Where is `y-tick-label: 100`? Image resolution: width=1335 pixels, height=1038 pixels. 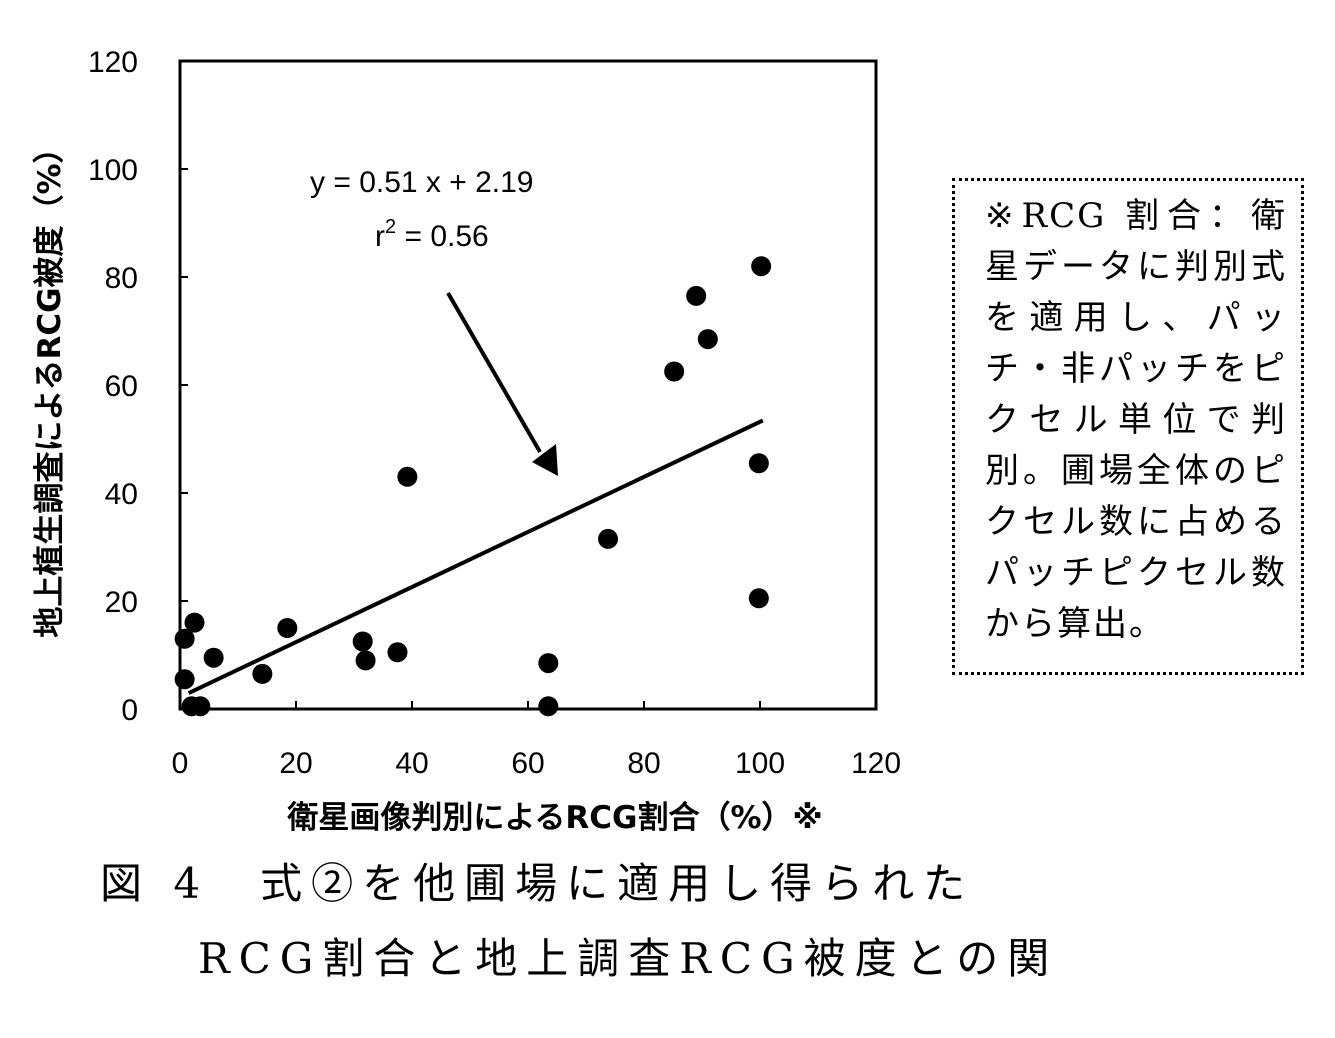 y-tick-label: 100 is located at coordinates (113, 170).